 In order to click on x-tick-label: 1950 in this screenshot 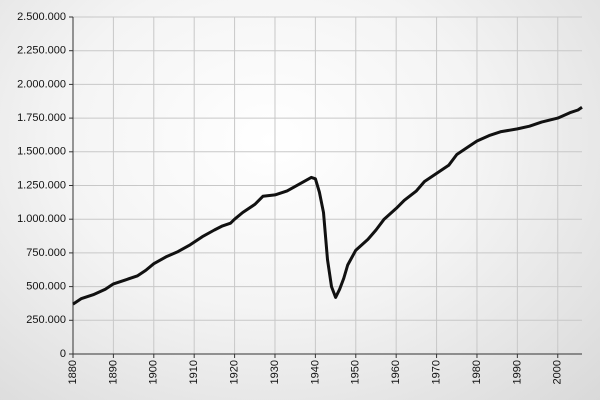, I will do `click(356, 372)`.